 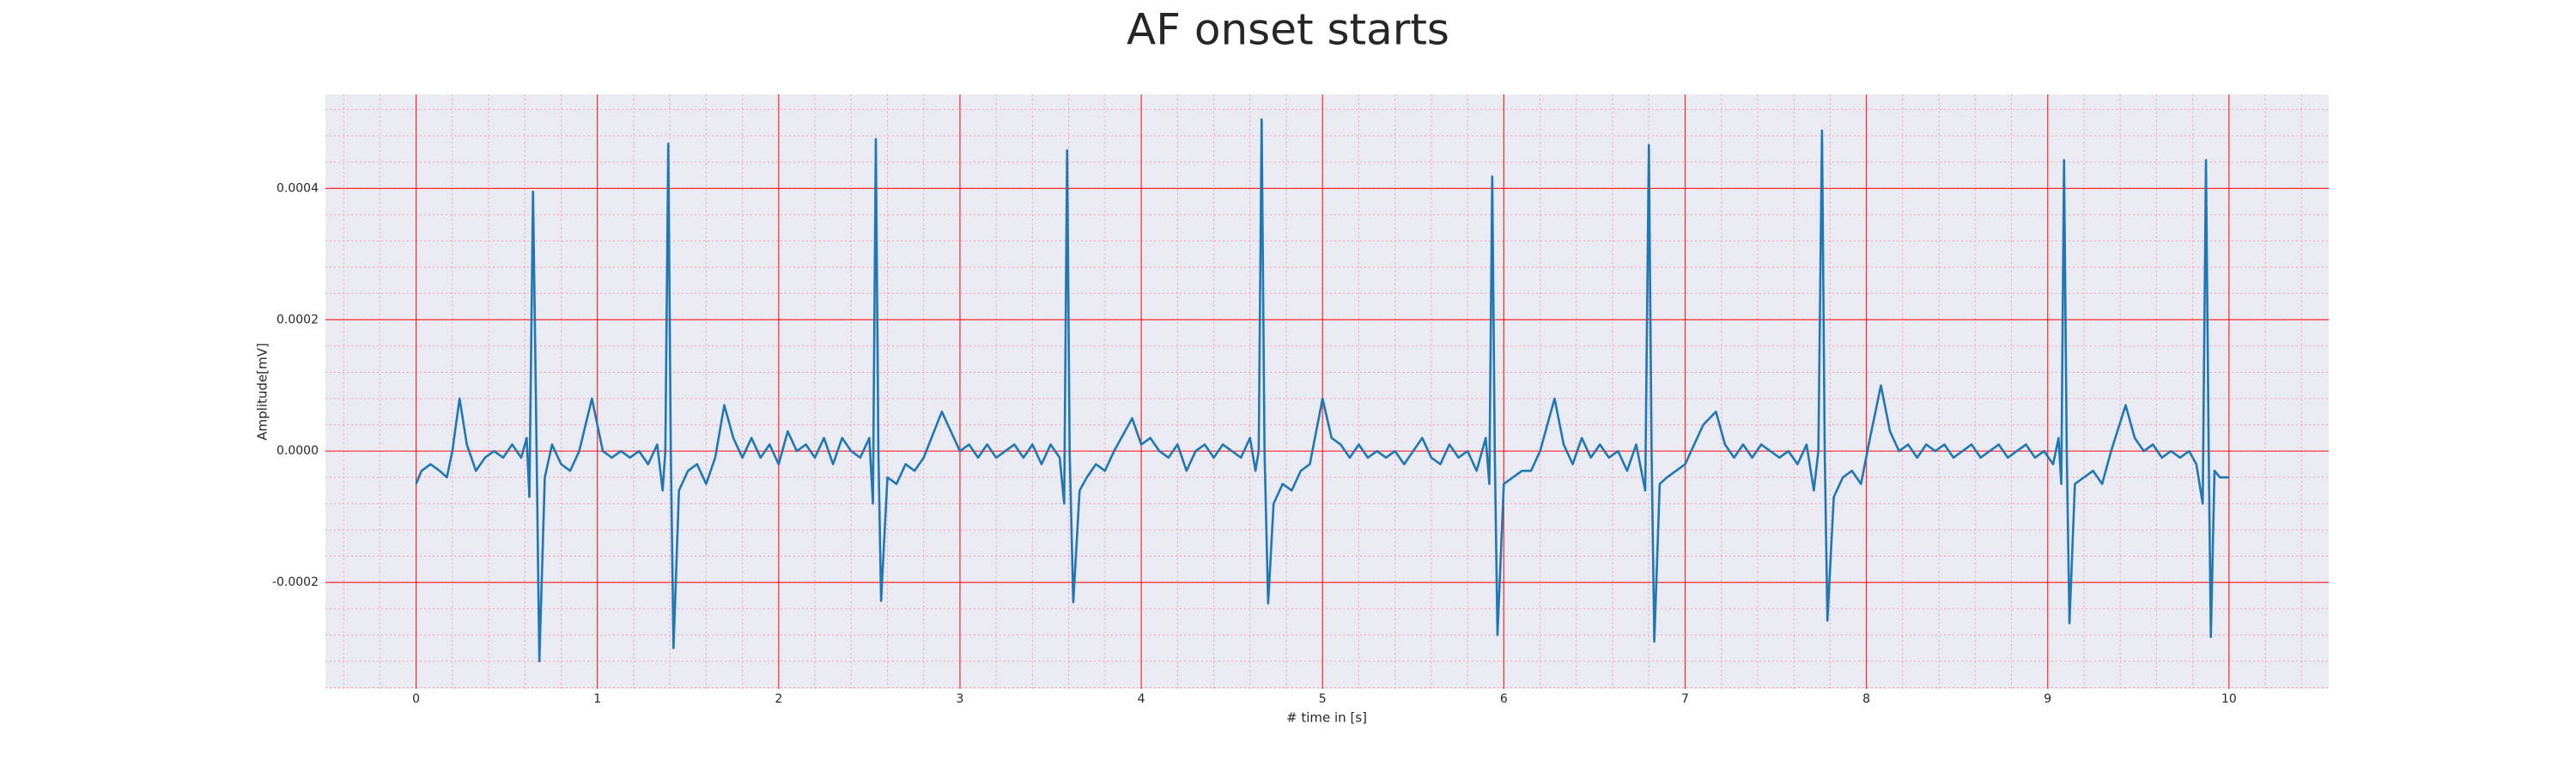 I want to click on x-tick-label: 4, so click(x=1141, y=699).